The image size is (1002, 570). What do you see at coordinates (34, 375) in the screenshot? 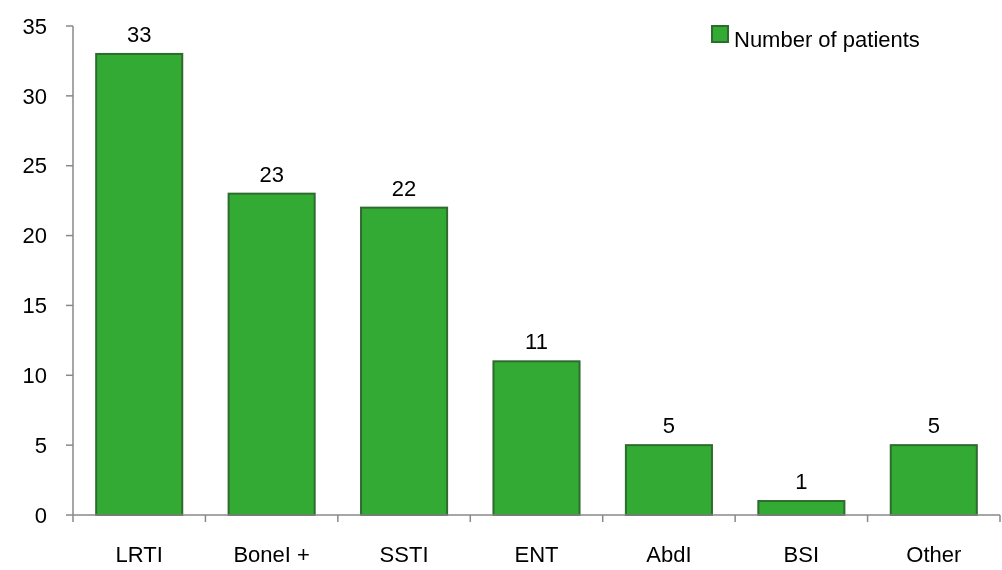
I see `y-tick-label: 10` at bounding box center [34, 375].